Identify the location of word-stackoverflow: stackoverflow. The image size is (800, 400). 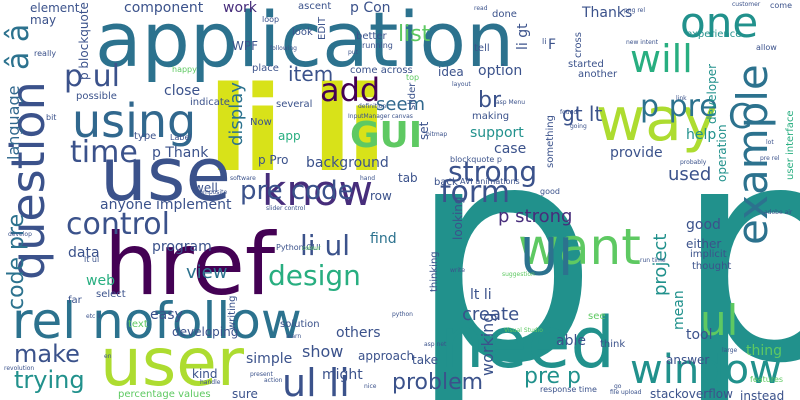
(691, 393).